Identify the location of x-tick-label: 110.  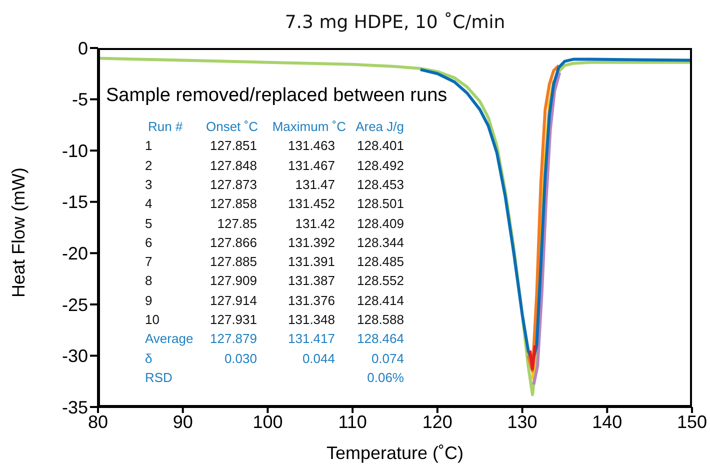
(352, 422).